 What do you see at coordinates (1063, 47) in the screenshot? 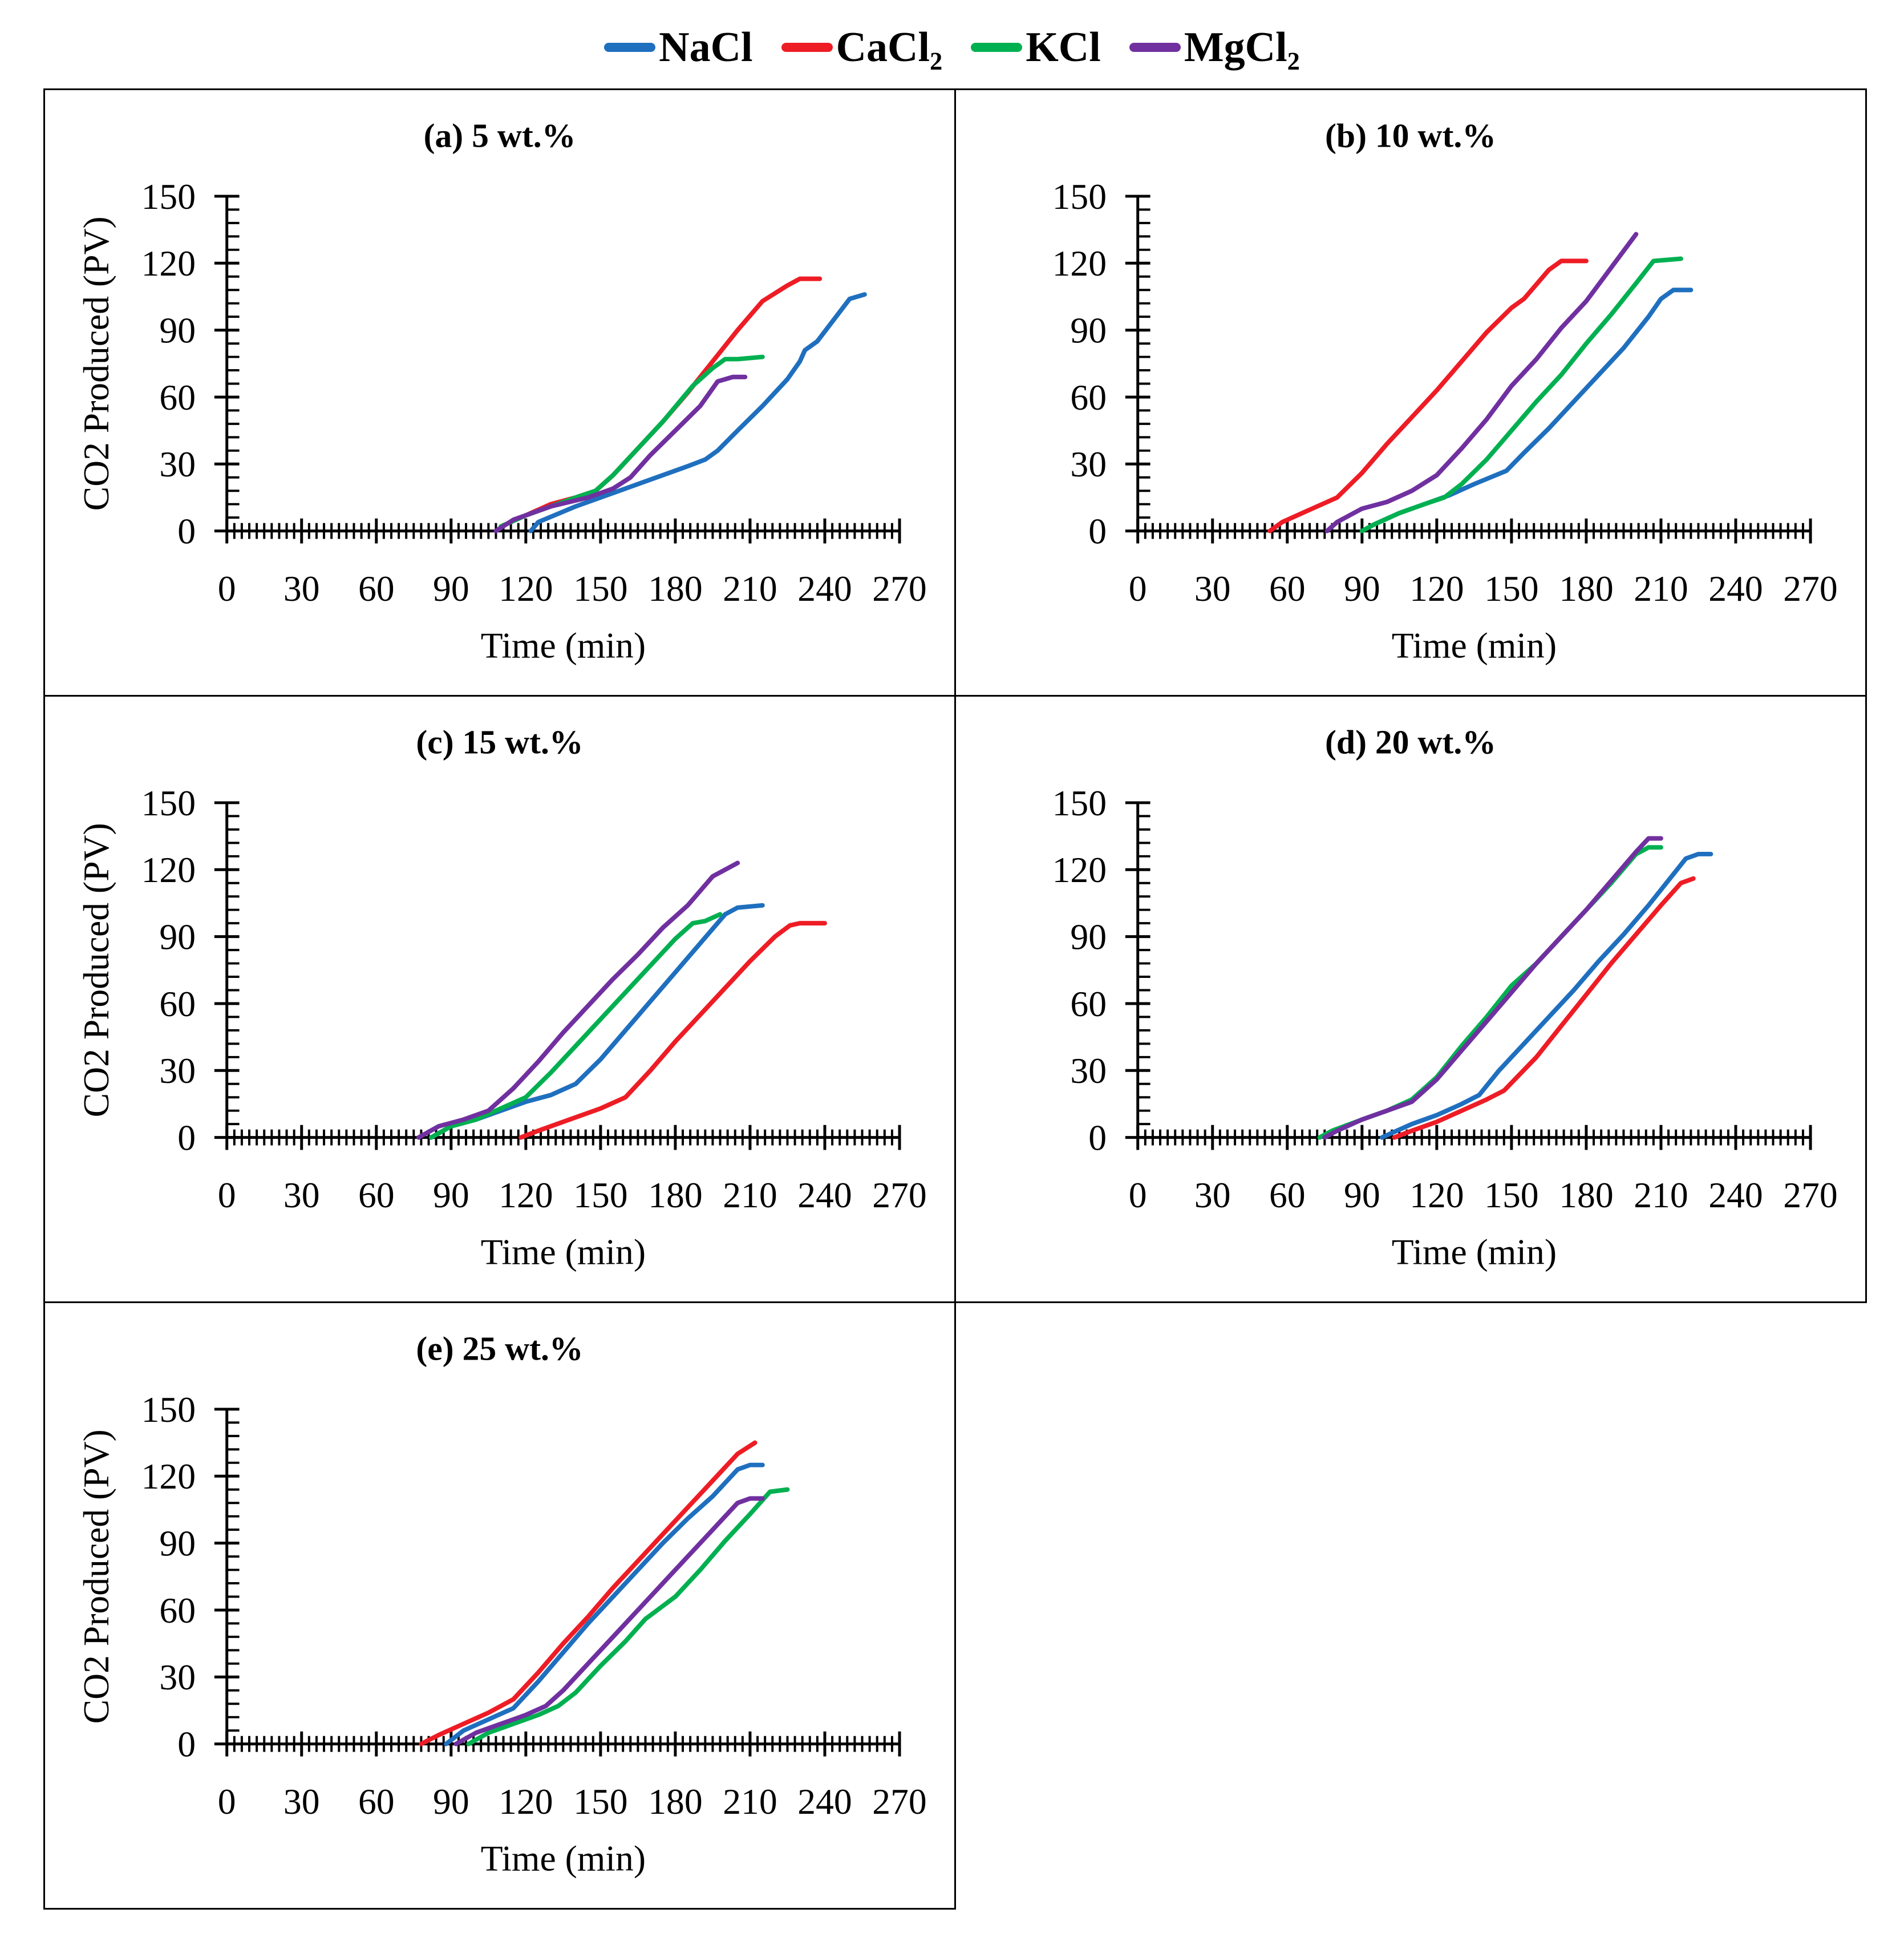
I see `legend-label: KCl` at bounding box center [1063, 47].